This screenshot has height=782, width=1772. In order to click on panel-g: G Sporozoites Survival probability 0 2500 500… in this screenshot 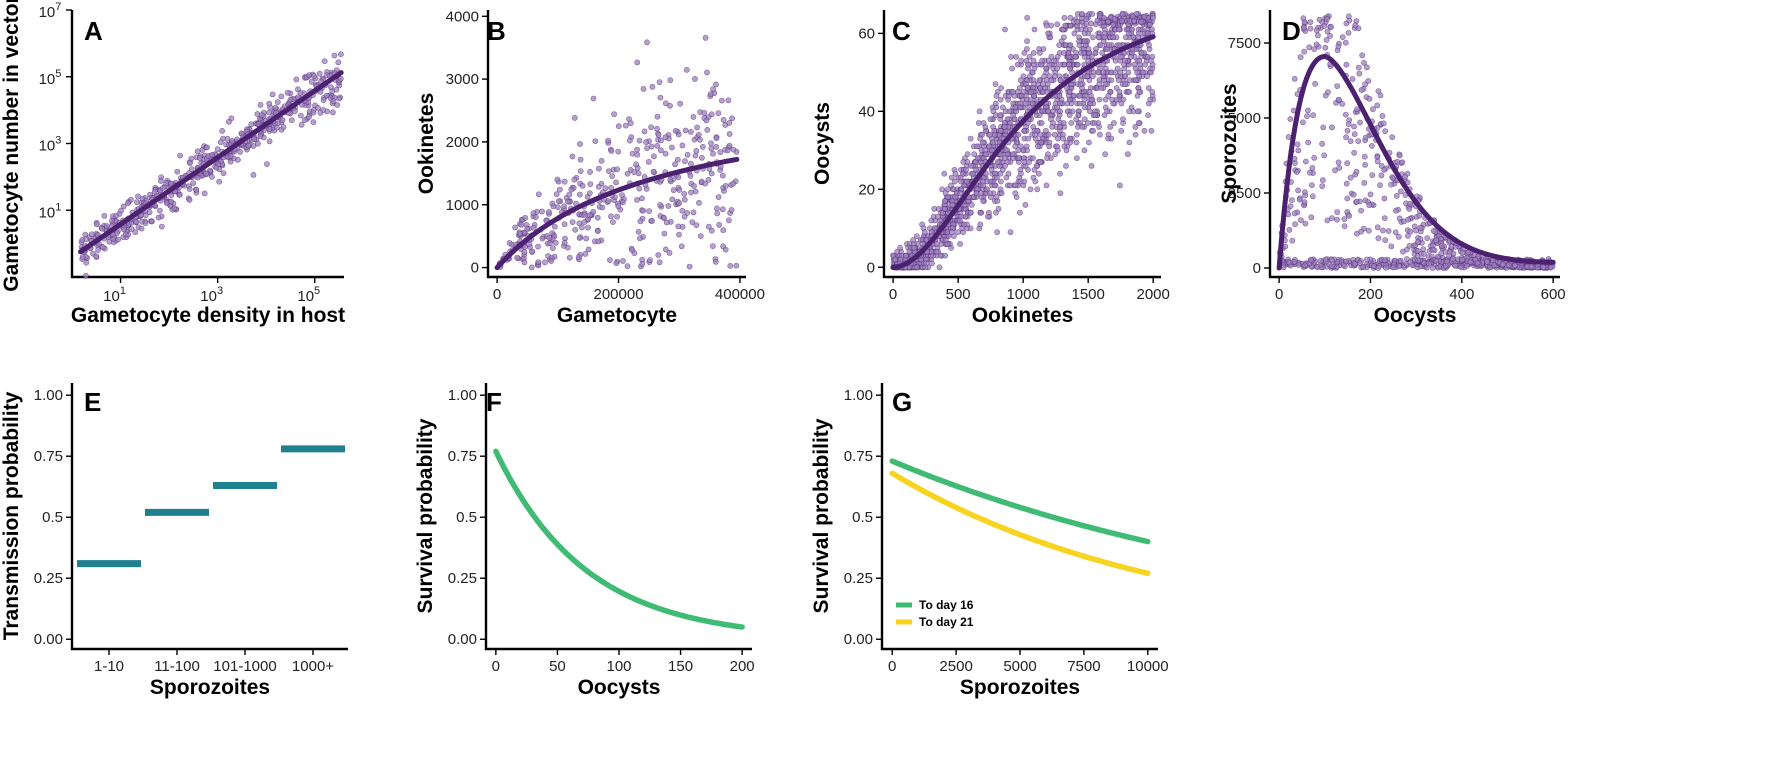, I will do `click(989, 541)`.